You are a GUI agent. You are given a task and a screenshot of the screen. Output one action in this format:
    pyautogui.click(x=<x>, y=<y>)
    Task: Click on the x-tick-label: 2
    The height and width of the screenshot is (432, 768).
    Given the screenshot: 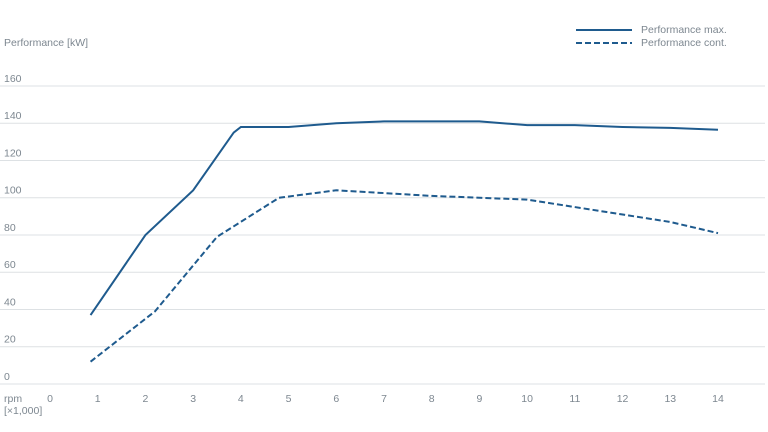 What is the action you would take?
    pyautogui.click(x=146, y=399)
    